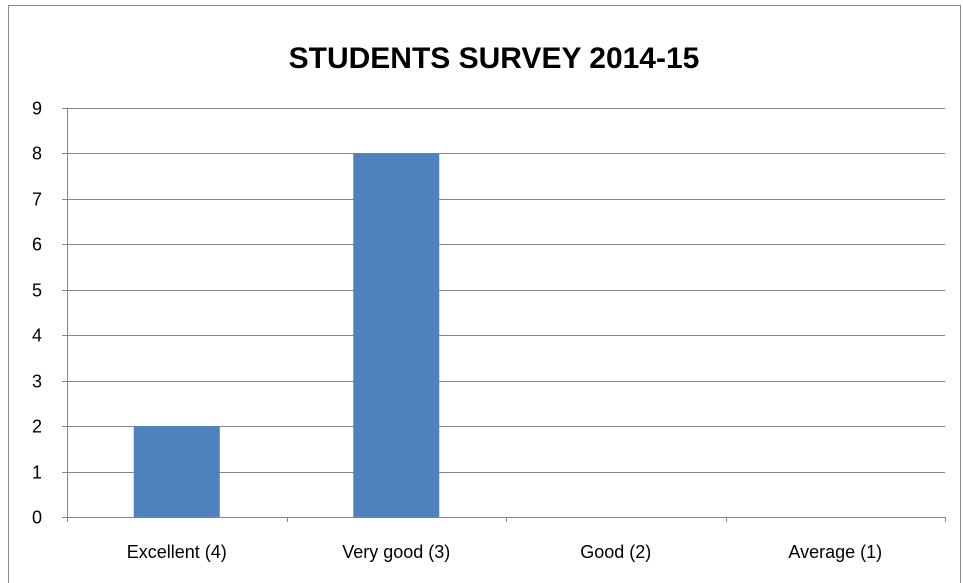 The height and width of the screenshot is (583, 963). I want to click on y-tick-label-7: 7, so click(37, 200).